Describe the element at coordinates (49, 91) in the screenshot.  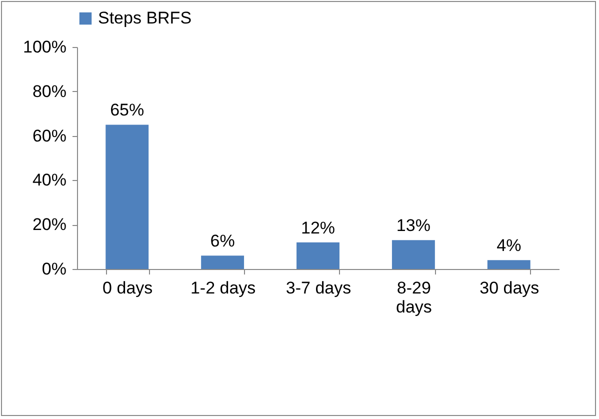
I see `y-tick-label: 80%` at that location.